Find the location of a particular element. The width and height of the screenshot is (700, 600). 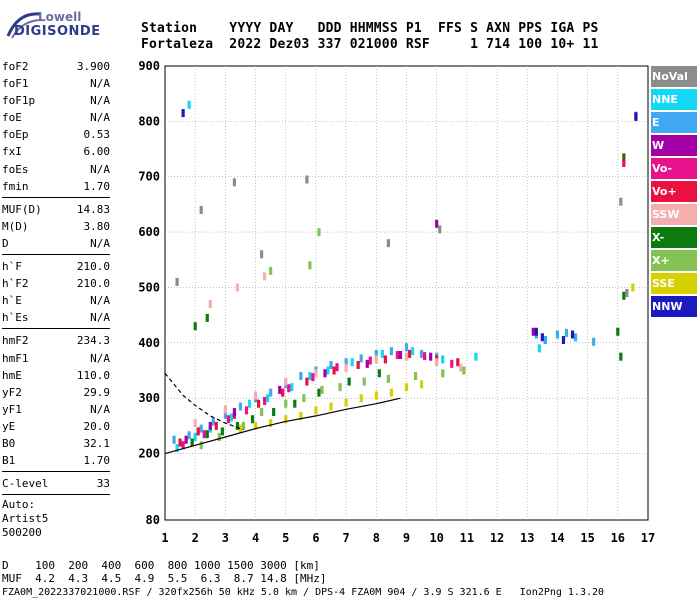

param-name: h`Es is located at coordinates (15, 318).